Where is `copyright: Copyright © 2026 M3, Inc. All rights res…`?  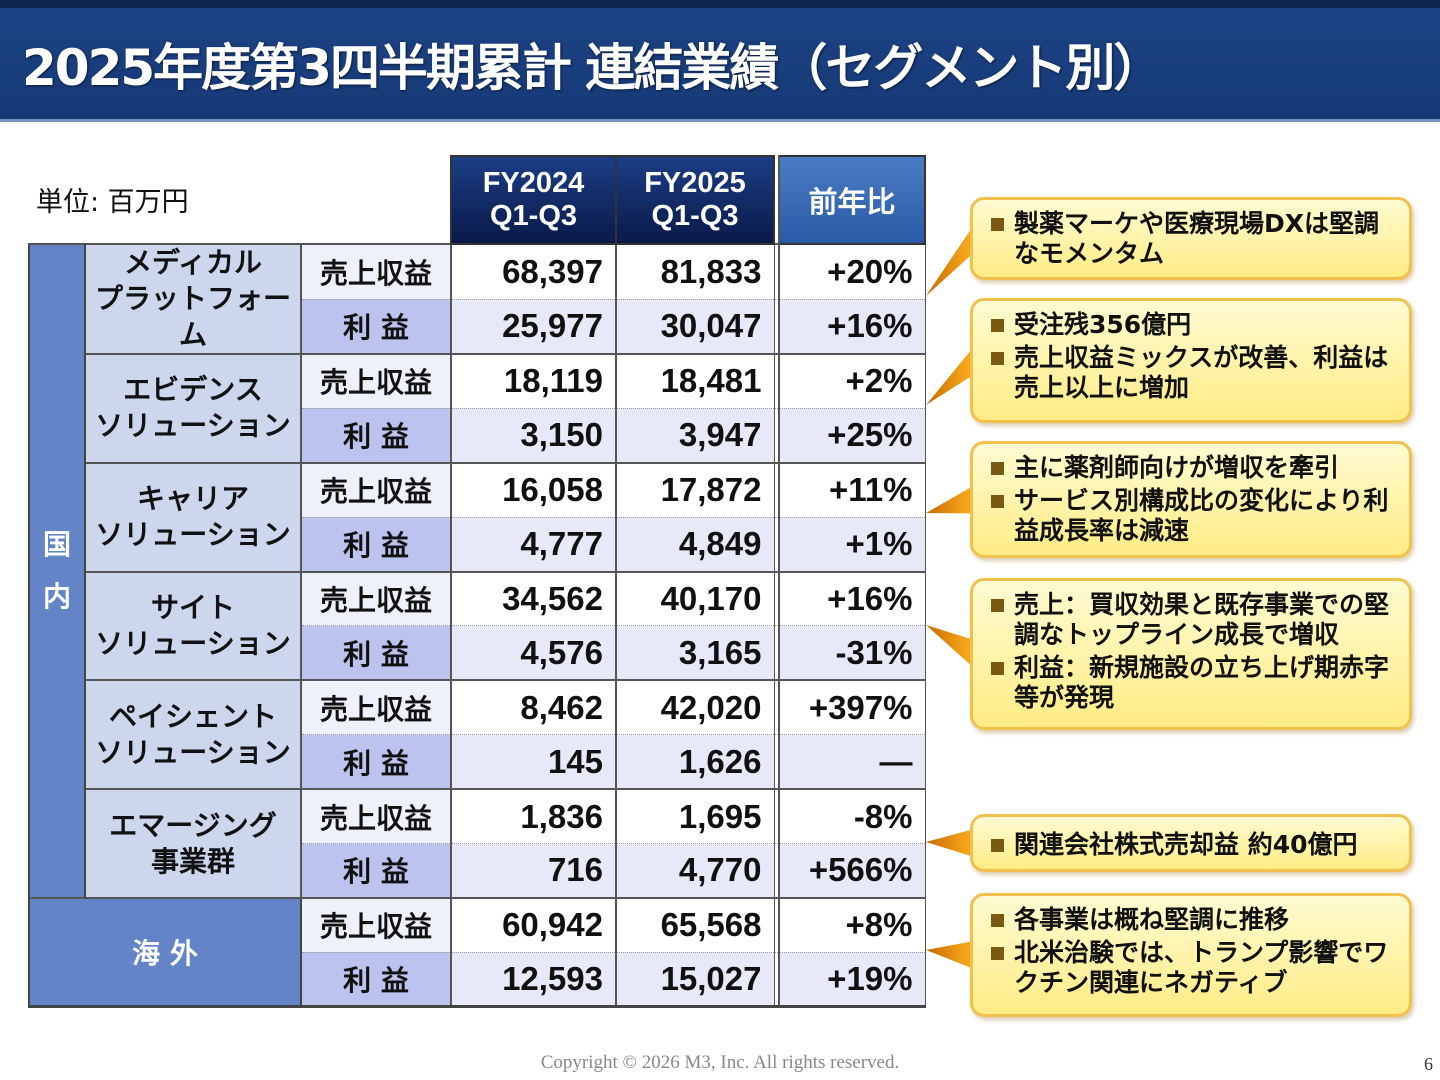
copyright: Copyright © 2026 M3, Inc. All rights res… is located at coordinates (720, 1062).